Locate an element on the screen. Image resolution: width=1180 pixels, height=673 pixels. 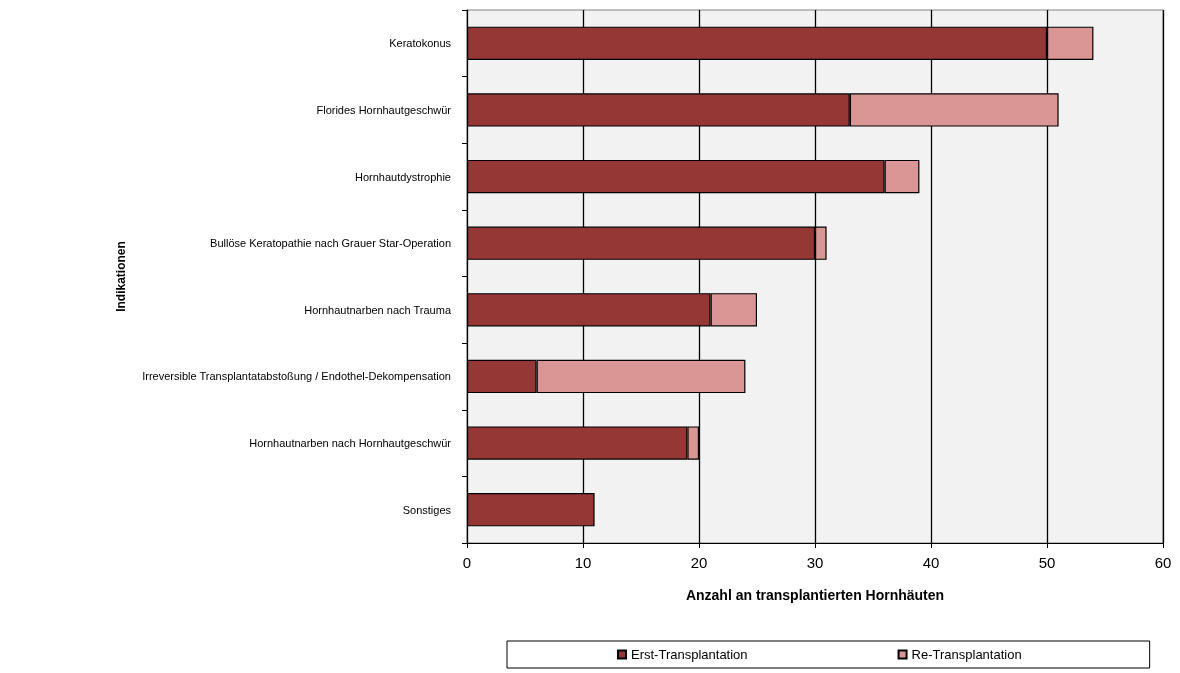
y-tick-label: Keratokonus is located at coordinates (420, 43).